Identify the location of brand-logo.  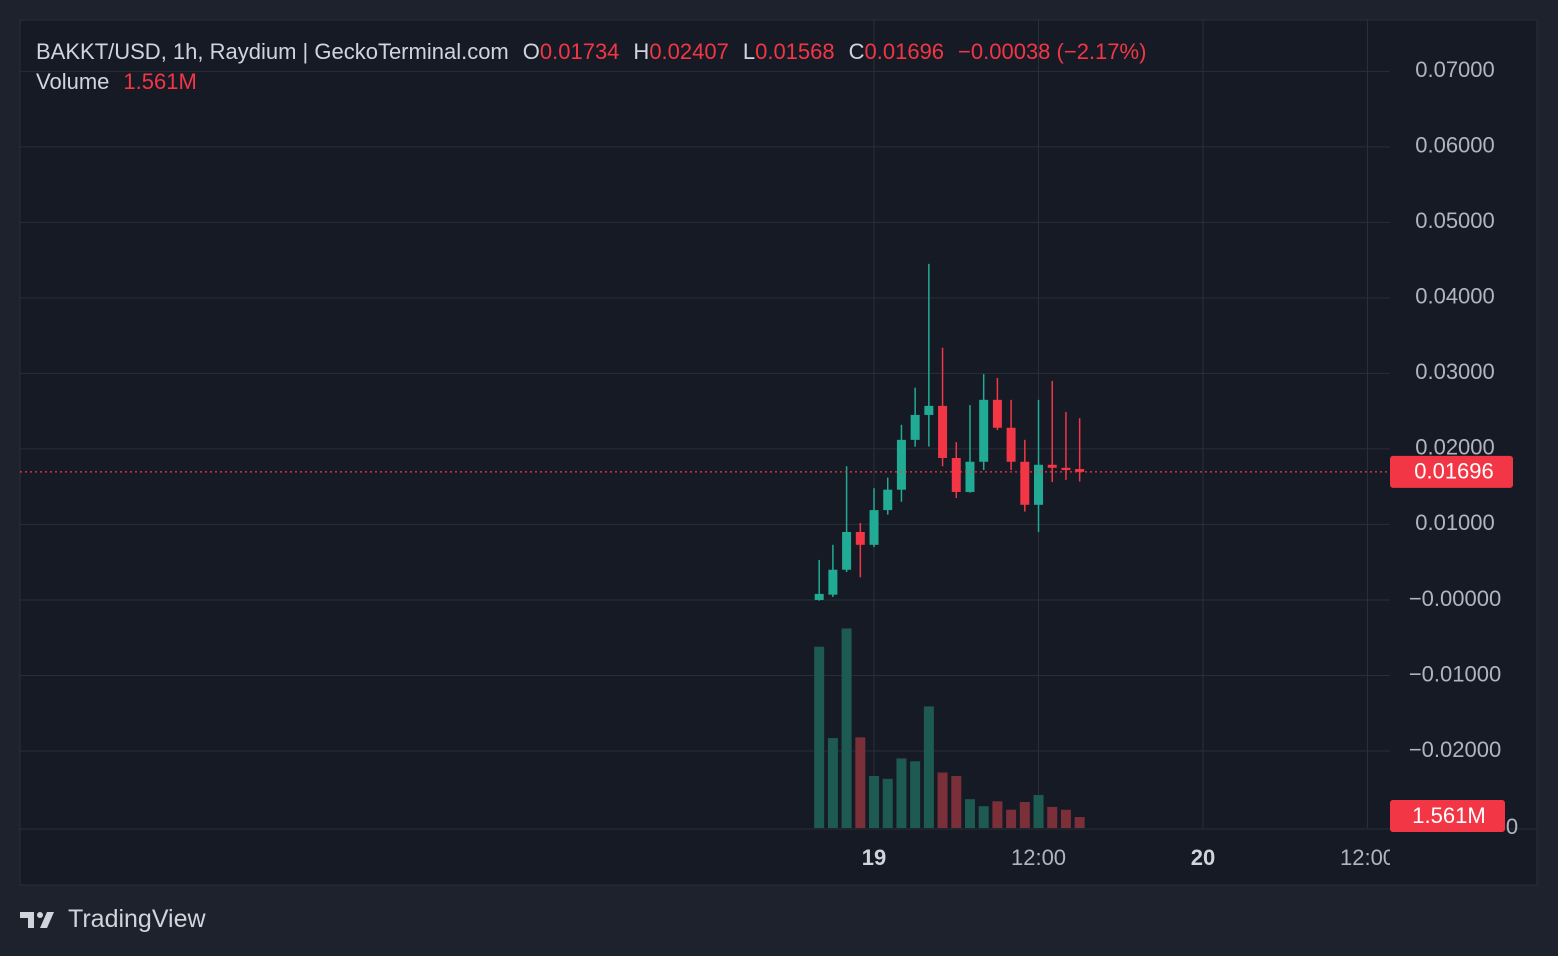
(37, 919).